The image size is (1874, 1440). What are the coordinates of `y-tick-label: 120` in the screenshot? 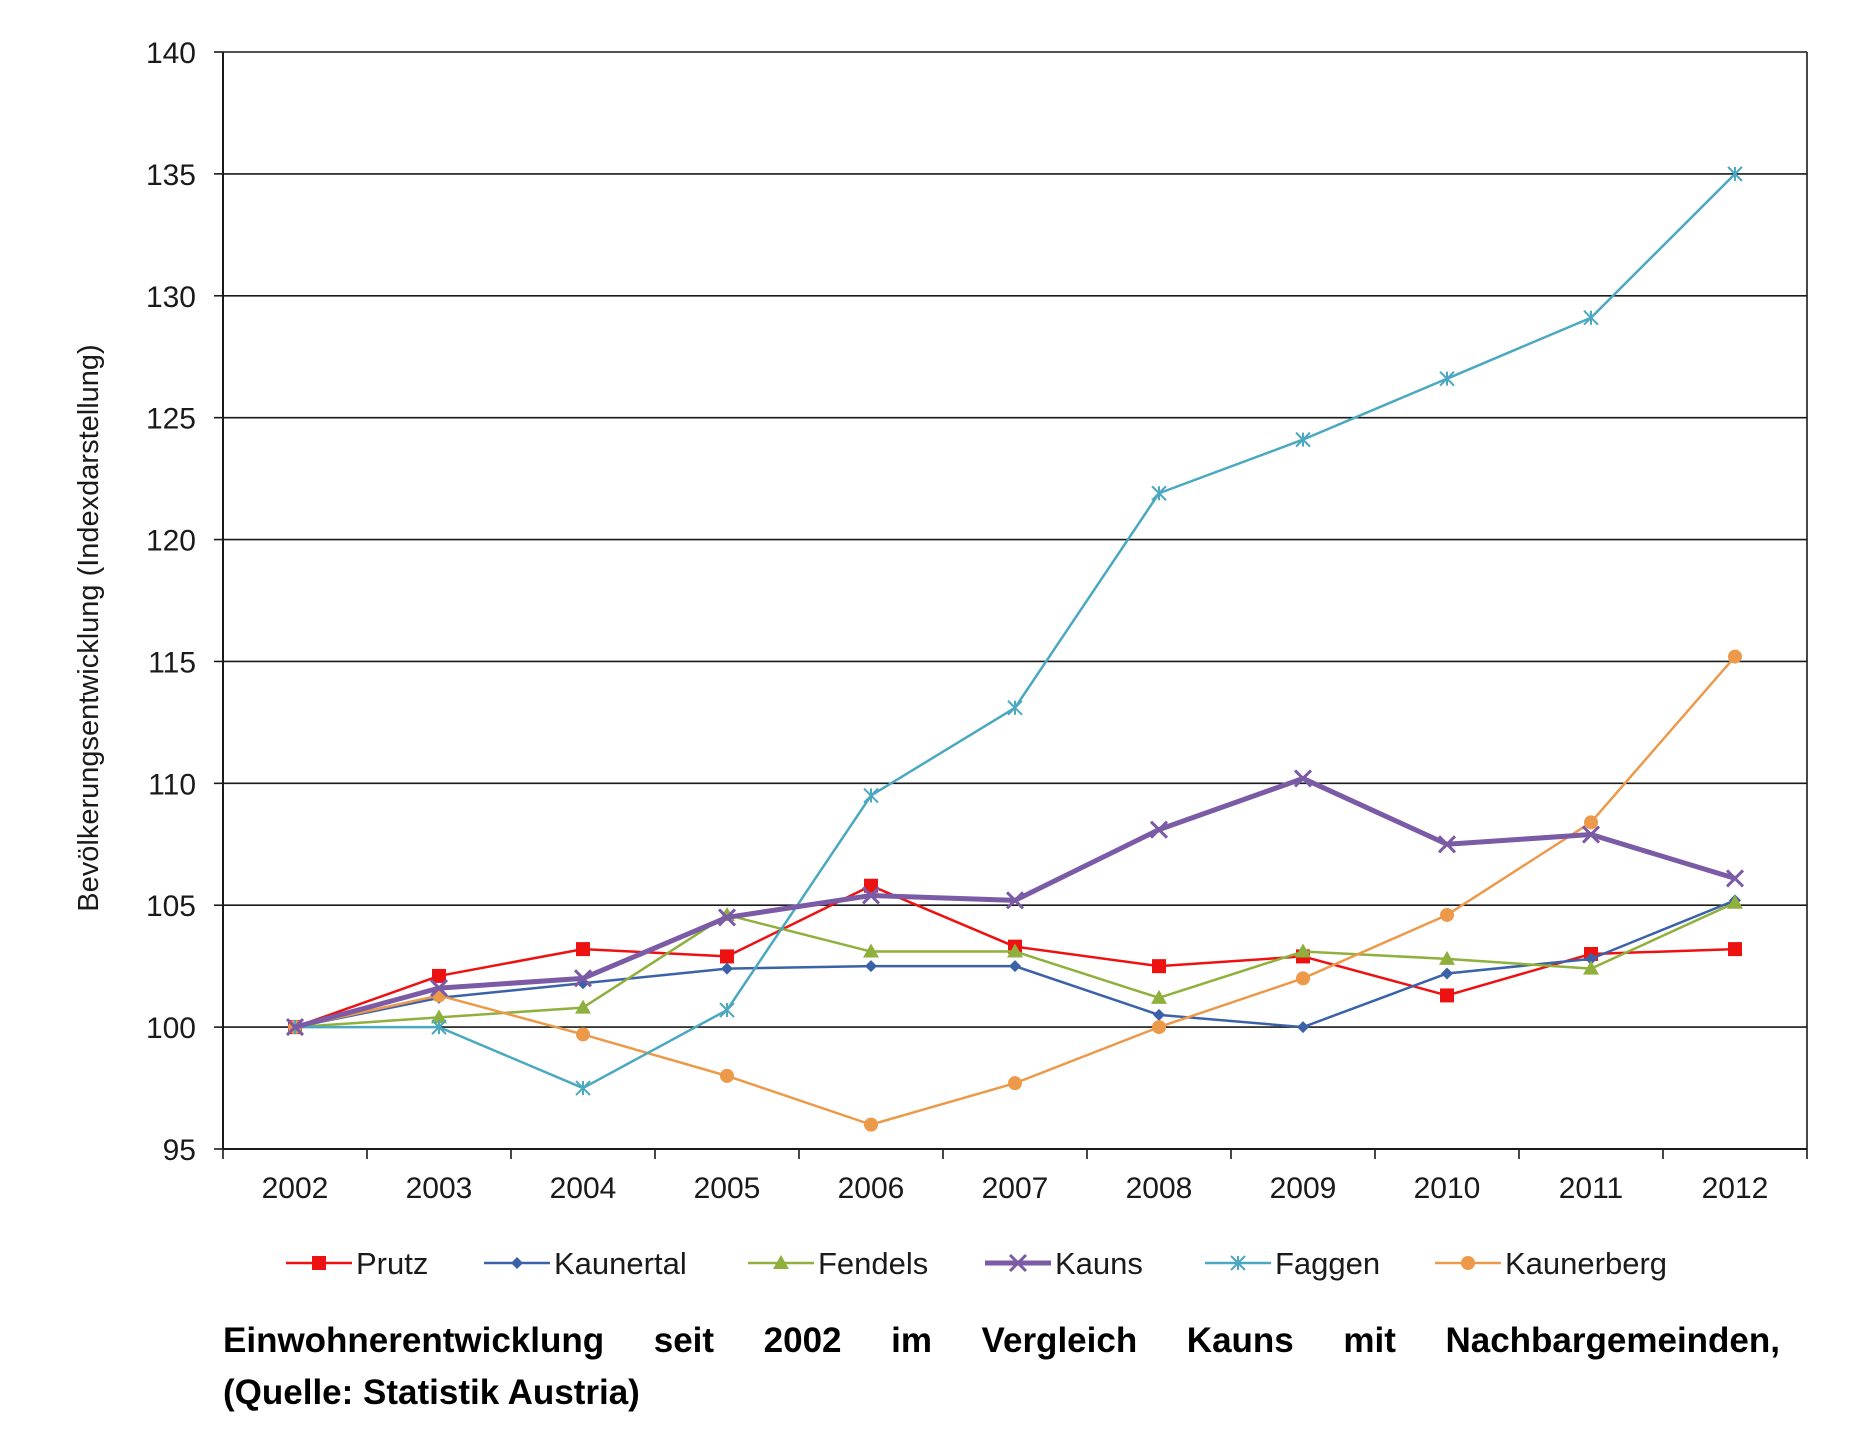 It's located at (171, 541).